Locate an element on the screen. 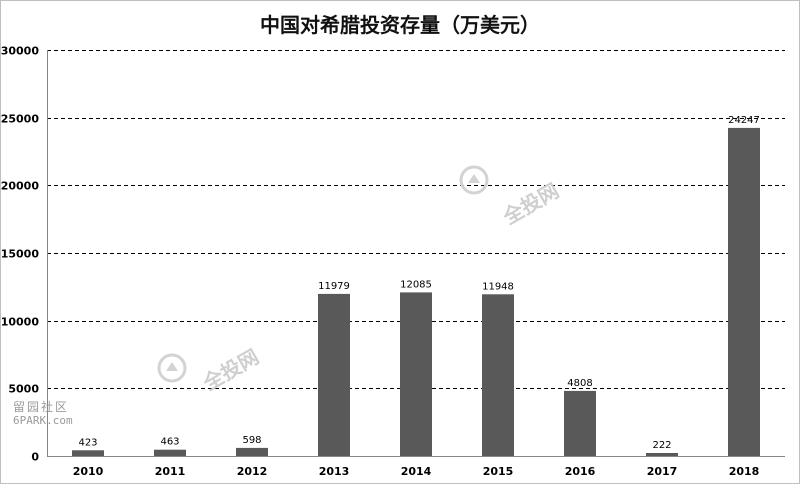  y-tick-label: 0 is located at coordinates (35, 457).